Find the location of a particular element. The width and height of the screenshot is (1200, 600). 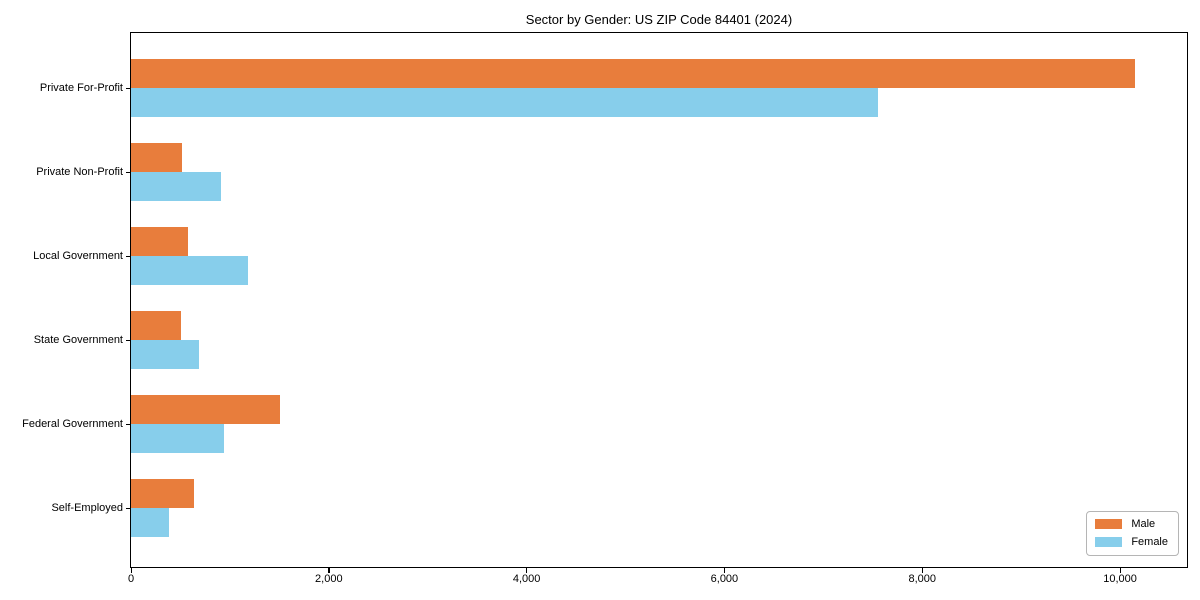

legend-label: Male is located at coordinates (1143, 524).